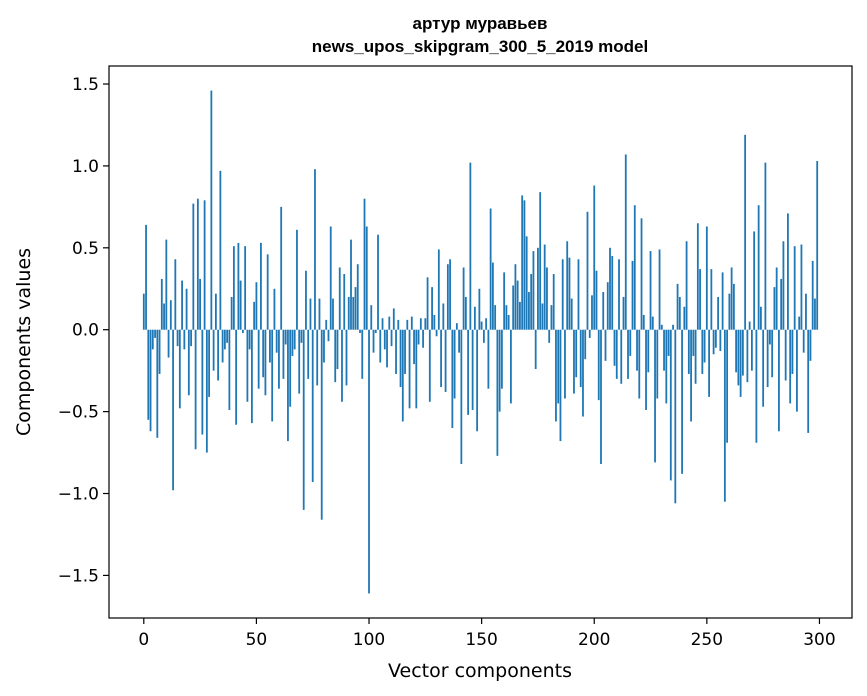 This screenshot has height=696, width=867. Describe the element at coordinates (83, 330) in the screenshot. I see `y-axis-ticks: −1.5 −1.0 −0.5 0.0 0.5 1.0 1.5` at that location.